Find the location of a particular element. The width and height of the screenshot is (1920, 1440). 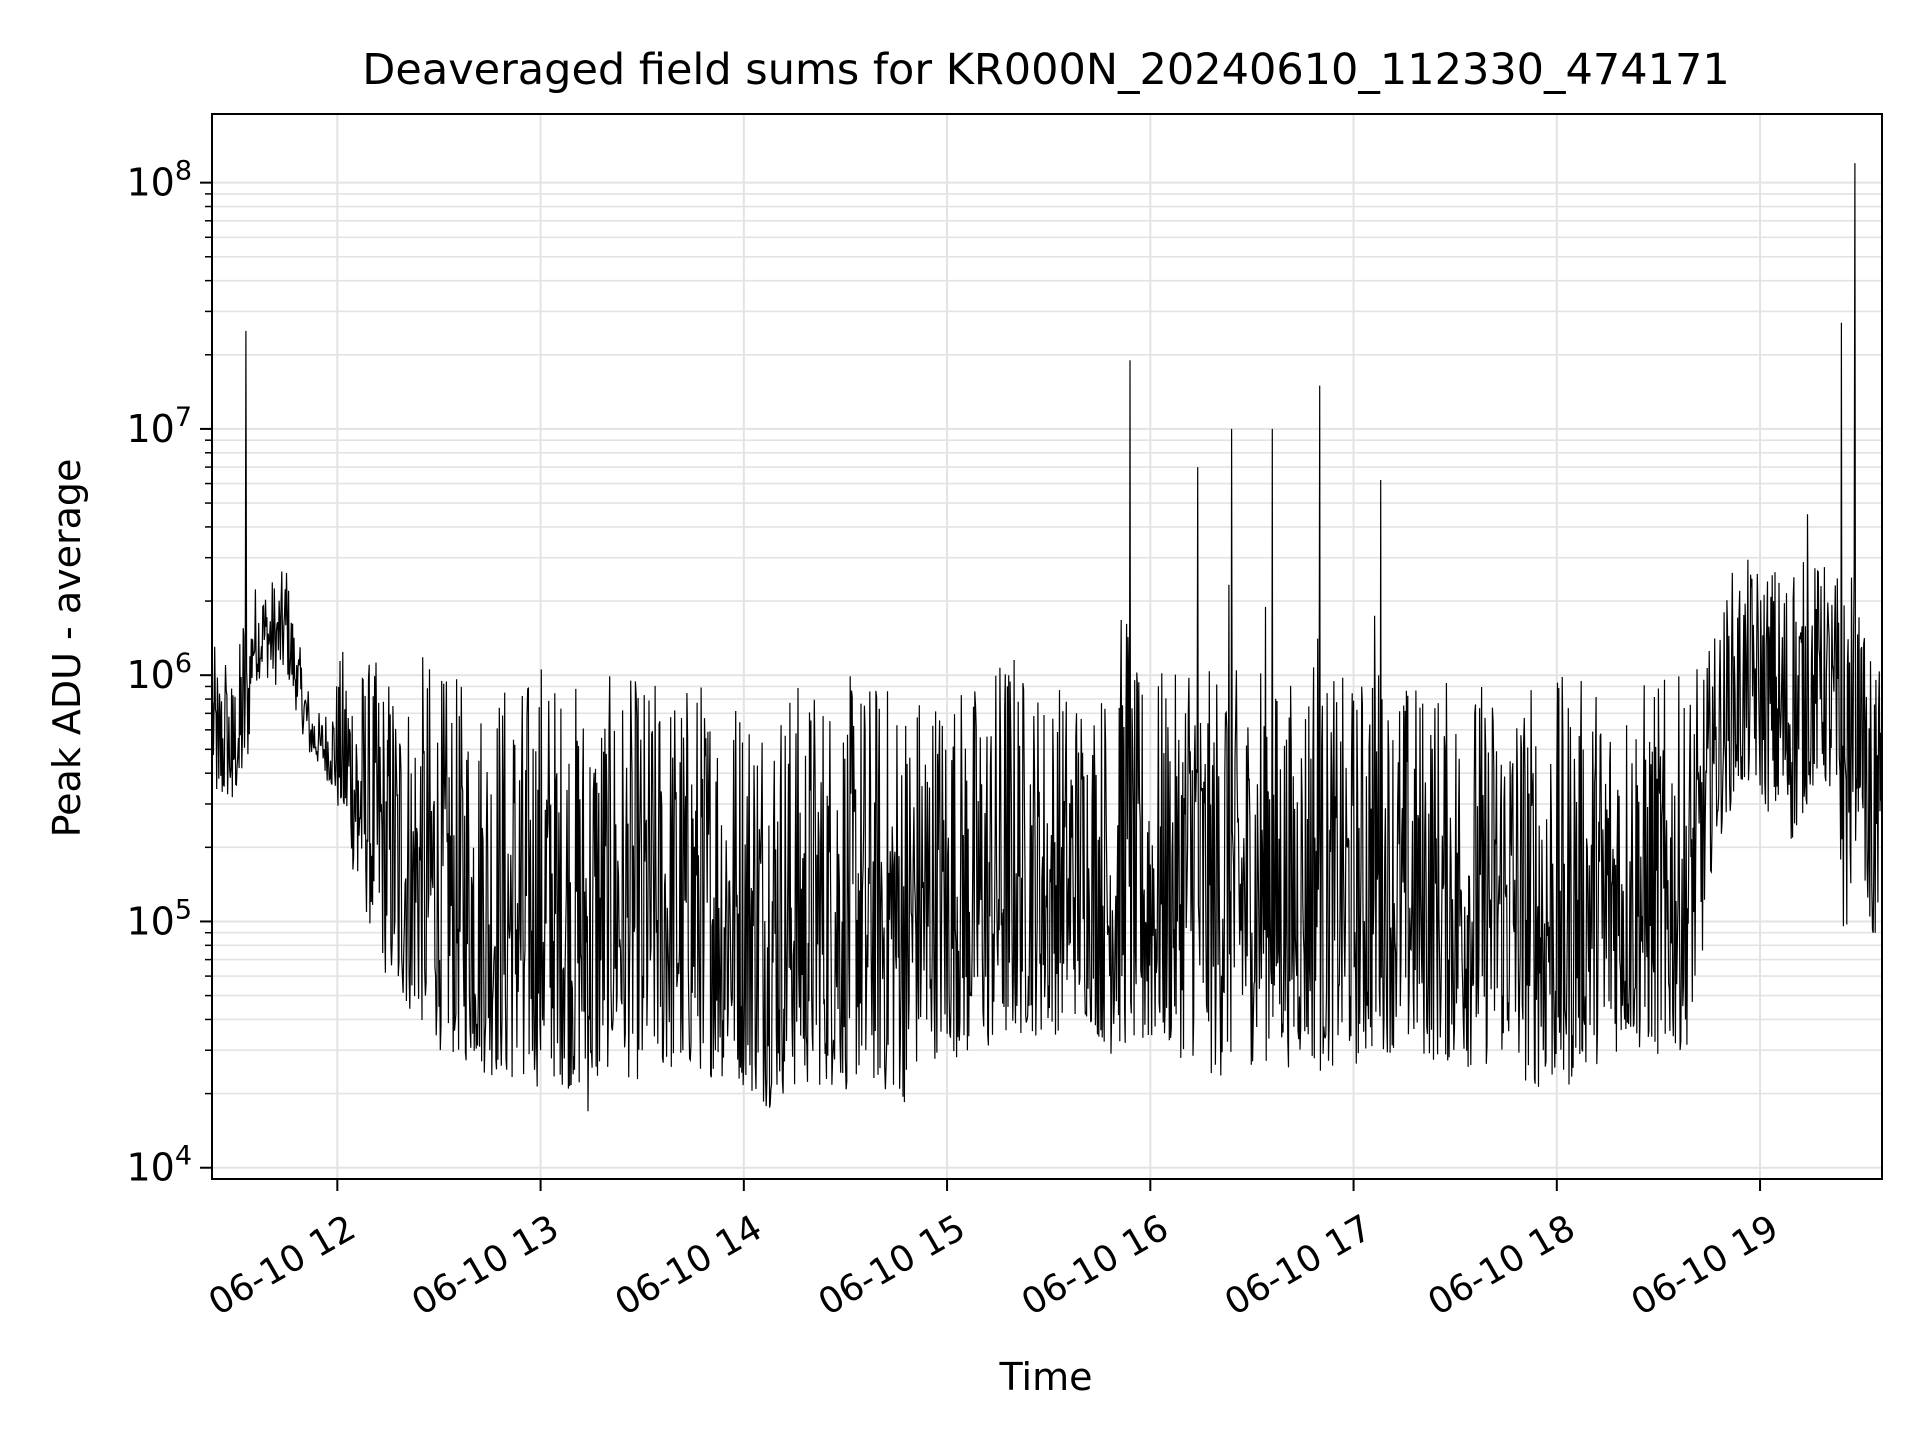

x-tick-label: 06-10 14 is located at coordinates (688, 1265).